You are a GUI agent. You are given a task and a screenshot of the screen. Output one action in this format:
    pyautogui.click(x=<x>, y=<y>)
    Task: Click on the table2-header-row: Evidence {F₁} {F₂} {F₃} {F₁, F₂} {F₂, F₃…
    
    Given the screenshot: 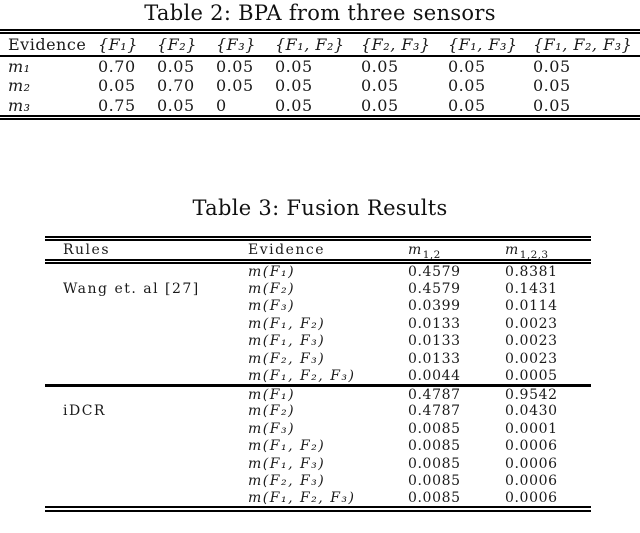 What is the action you would take?
    pyautogui.click(x=320, y=44)
    